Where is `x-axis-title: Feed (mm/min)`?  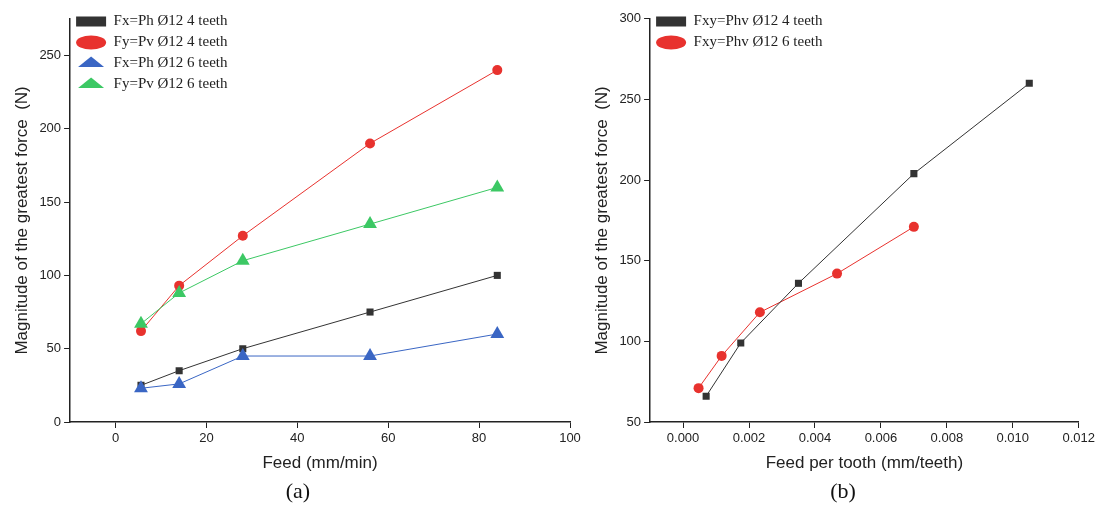
x-axis-title: Feed (mm/min) is located at coordinates (320, 463).